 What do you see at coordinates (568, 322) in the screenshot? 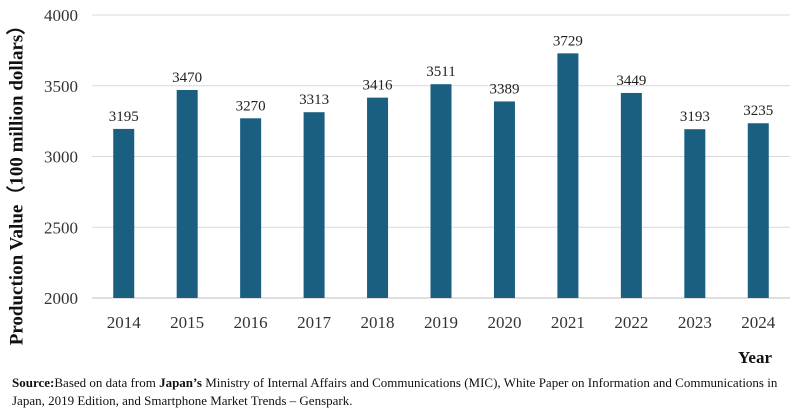
I see `x-tick-label: 2021` at bounding box center [568, 322].